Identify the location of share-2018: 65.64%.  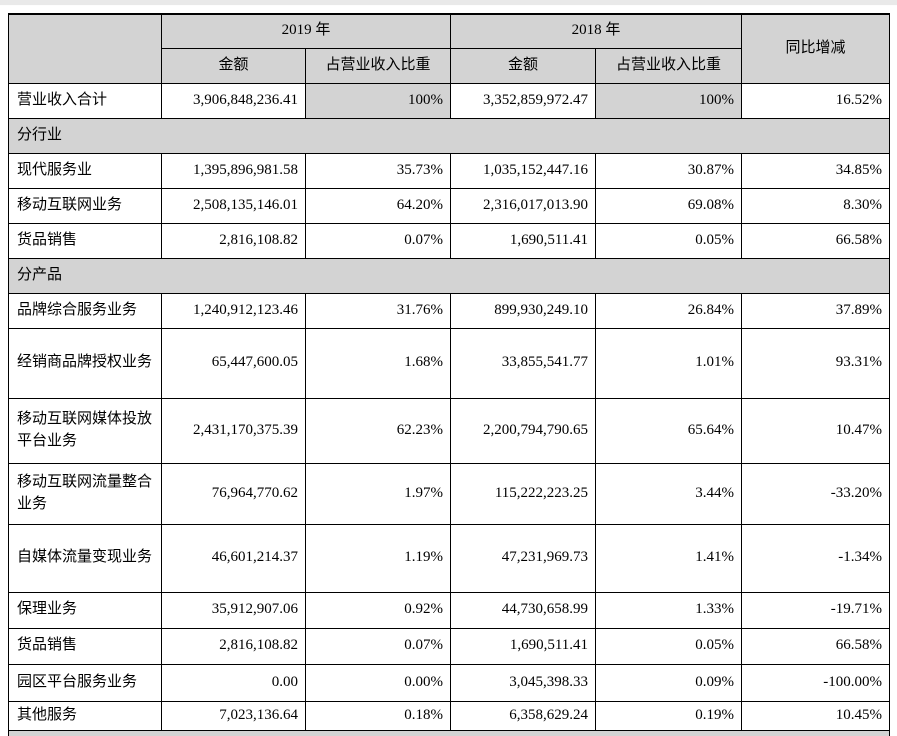
(669, 430).